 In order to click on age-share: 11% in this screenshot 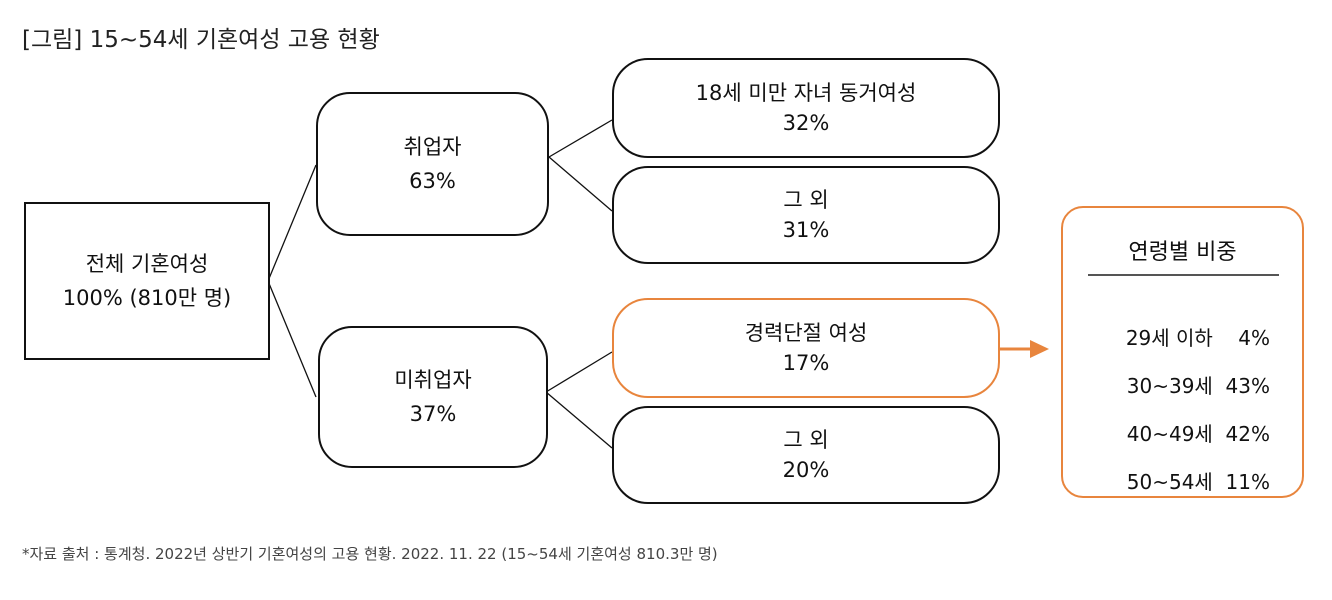, I will do `click(1247, 482)`.